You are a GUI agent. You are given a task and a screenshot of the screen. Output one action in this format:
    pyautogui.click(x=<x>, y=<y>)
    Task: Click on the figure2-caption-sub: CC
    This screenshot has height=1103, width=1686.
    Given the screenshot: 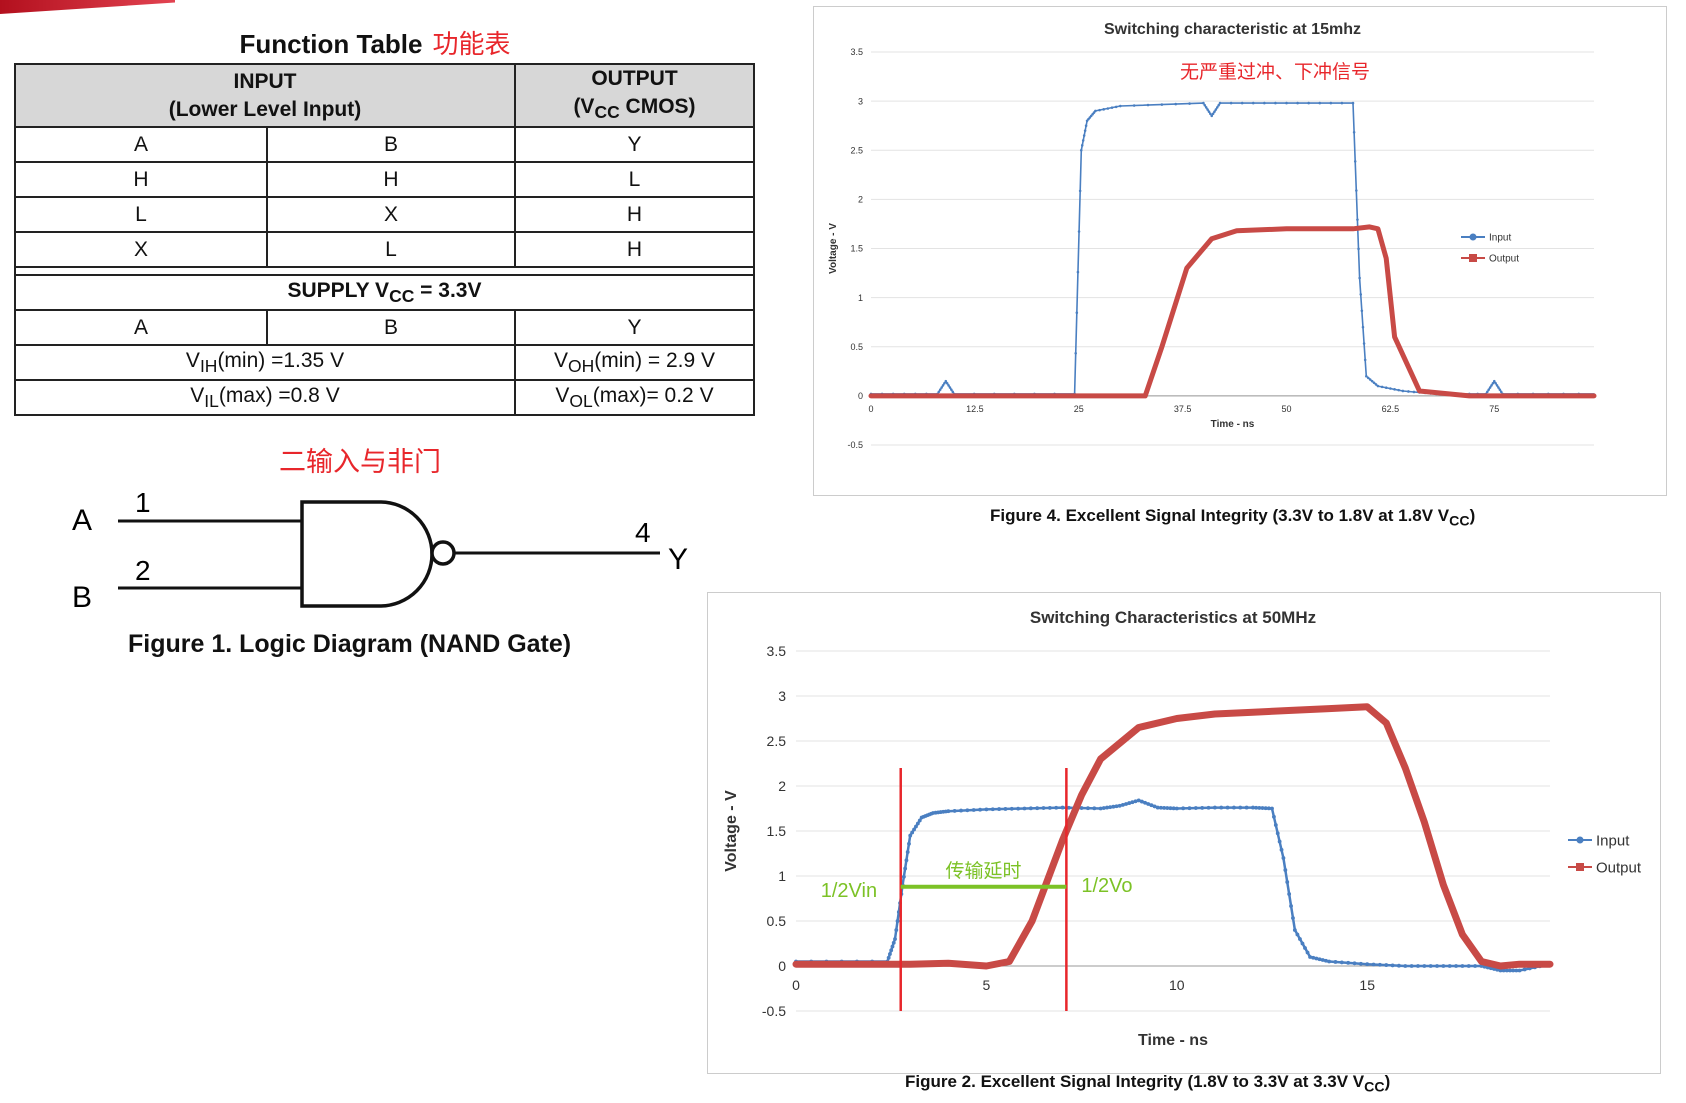 What is the action you would take?
    pyautogui.click(x=1374, y=1087)
    